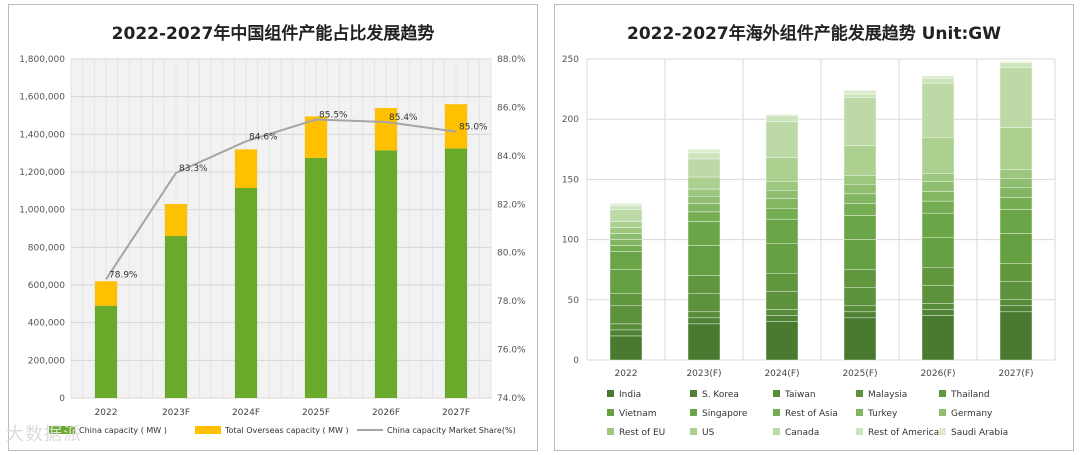 This screenshot has height=455, width=1080. I want to click on legend-label: Malaysia, so click(887, 395).